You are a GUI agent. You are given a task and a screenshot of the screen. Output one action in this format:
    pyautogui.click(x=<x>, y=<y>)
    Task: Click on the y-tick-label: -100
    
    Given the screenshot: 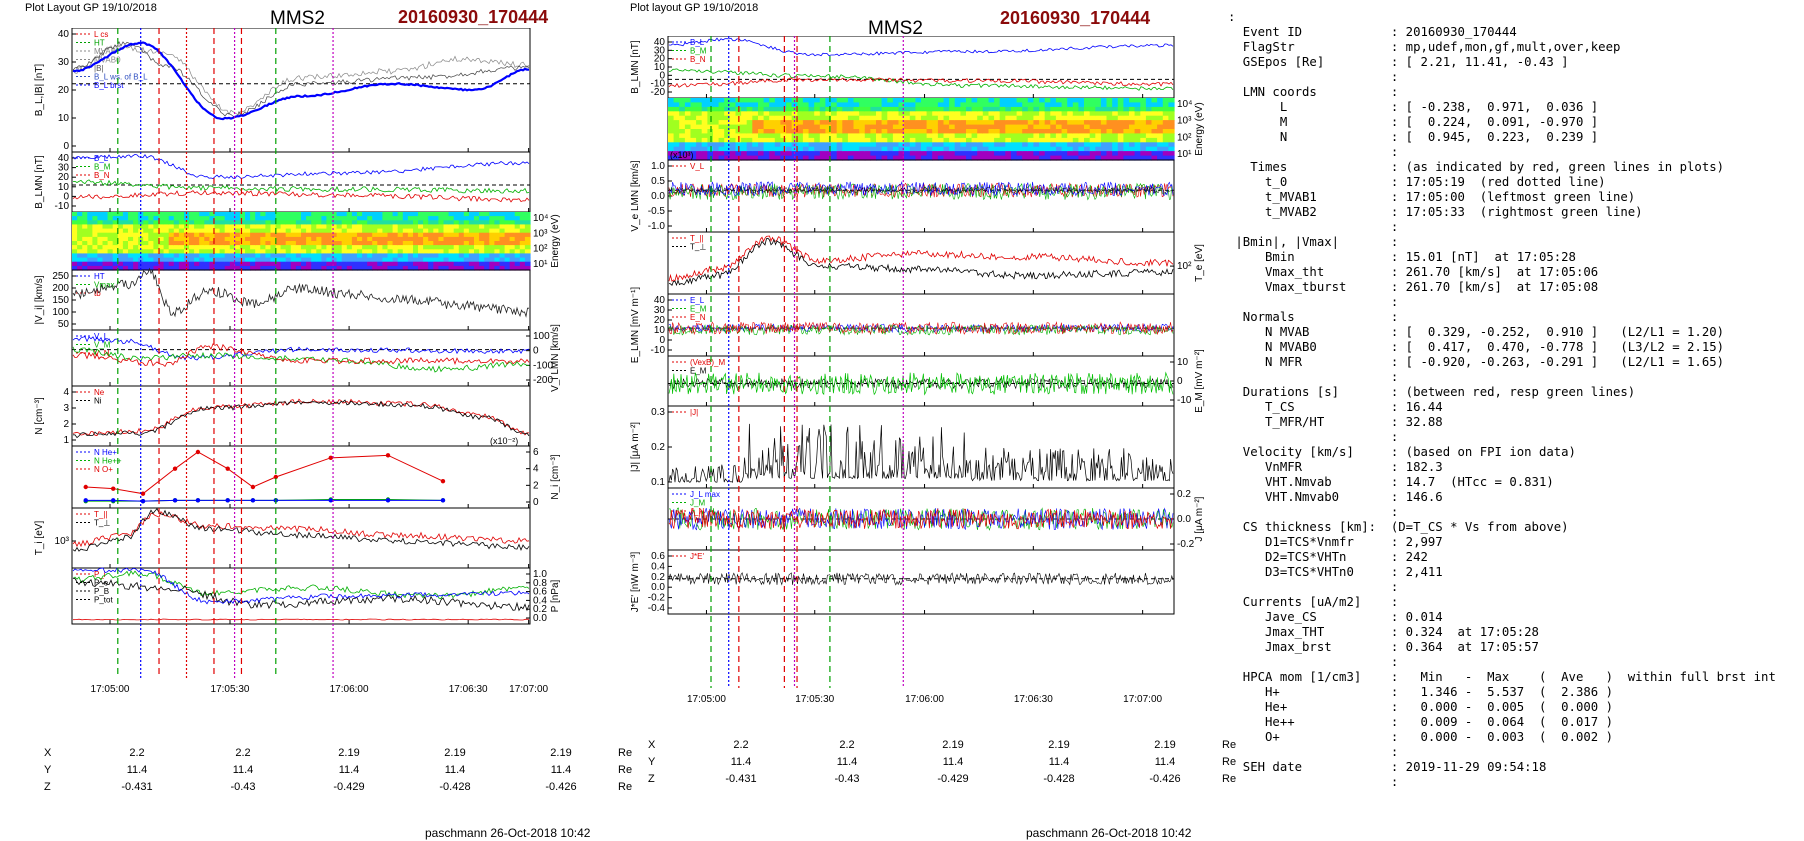 What is the action you would take?
    pyautogui.click(x=543, y=365)
    